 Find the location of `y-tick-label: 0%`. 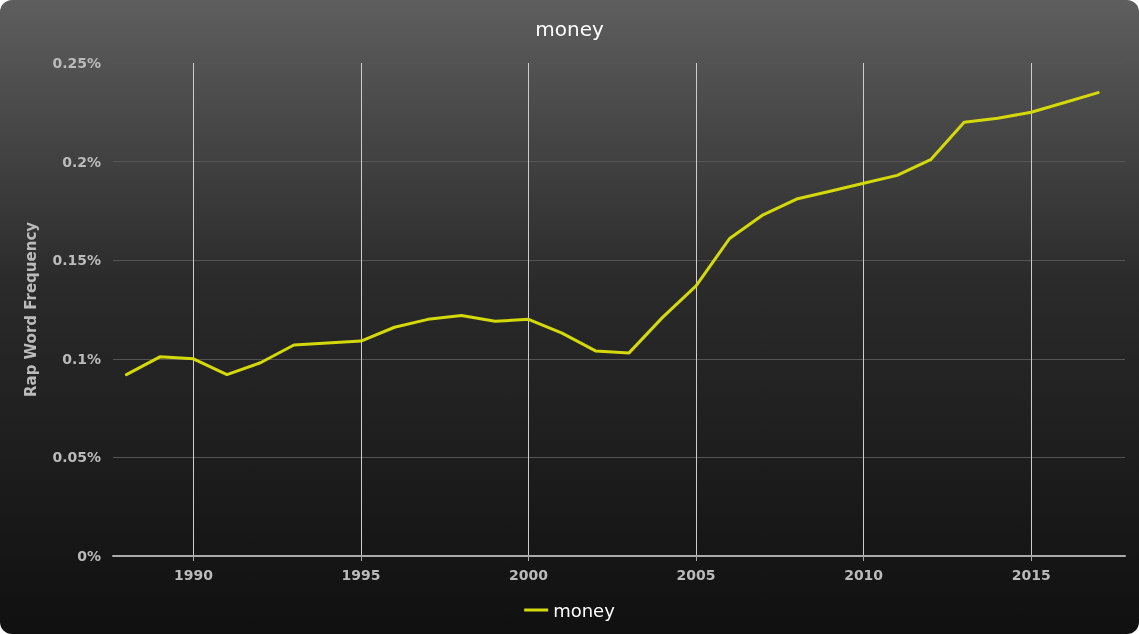

y-tick-label: 0% is located at coordinates (89, 556).